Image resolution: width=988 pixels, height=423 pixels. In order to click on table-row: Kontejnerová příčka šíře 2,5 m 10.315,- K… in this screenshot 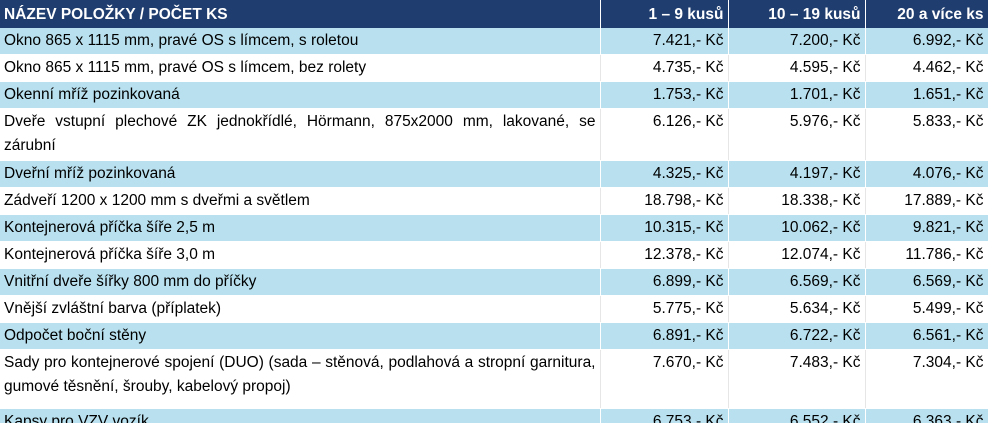, I will do `click(494, 228)`.